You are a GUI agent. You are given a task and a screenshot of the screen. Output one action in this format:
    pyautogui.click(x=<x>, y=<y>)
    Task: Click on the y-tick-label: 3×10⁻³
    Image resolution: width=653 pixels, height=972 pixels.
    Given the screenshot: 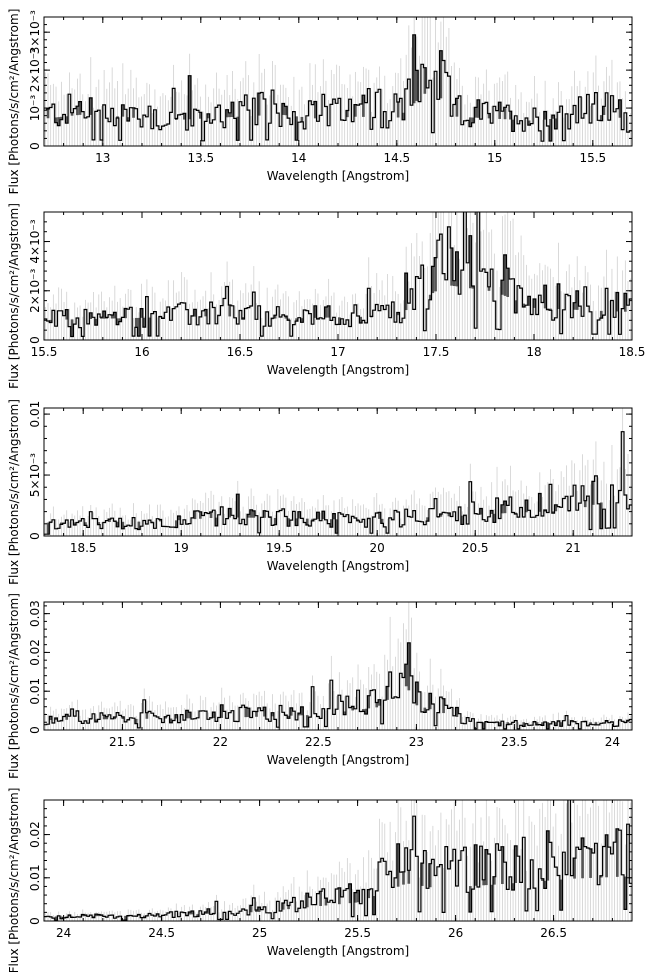 What is the action you would take?
    pyautogui.click(x=35, y=32)
    